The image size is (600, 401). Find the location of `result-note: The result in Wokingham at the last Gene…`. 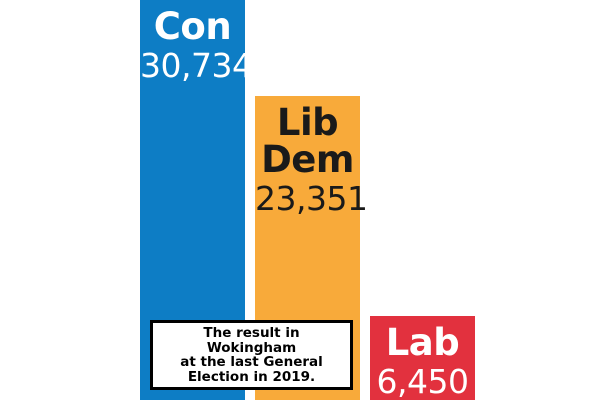

result-note: The result in Wokingham at the last Gene… is located at coordinates (251, 355).